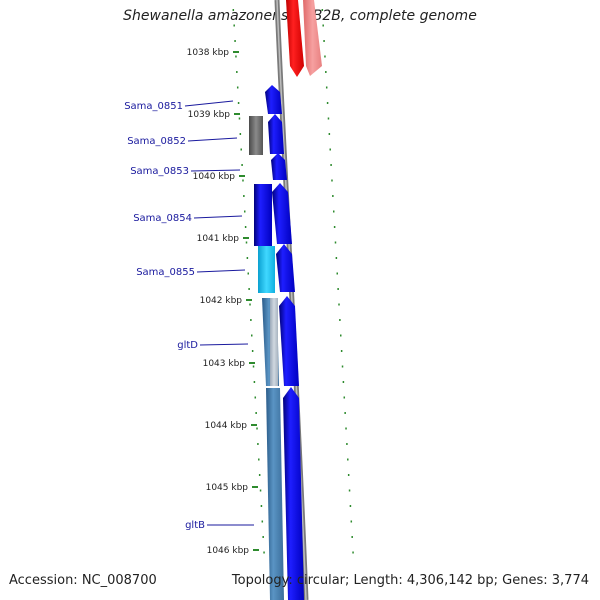 Image resolution: width=600 pixels, height=600 pixels. What do you see at coordinates (312, 38) in the screenshot?
I see `pink-feature` at bounding box center [312, 38].